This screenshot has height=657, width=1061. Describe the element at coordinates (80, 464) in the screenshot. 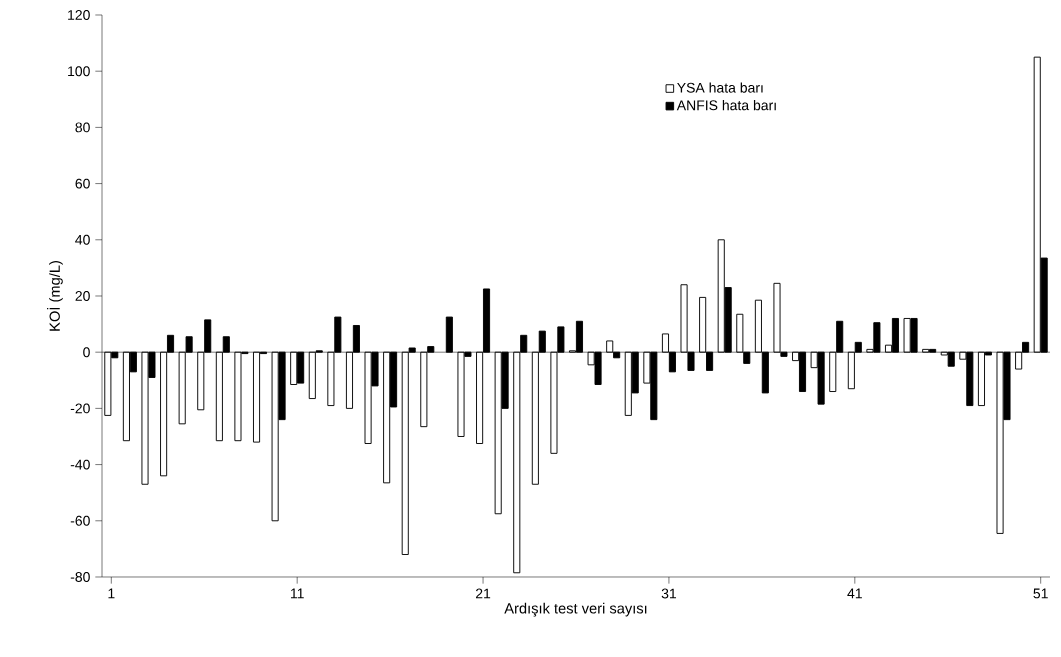

I see `y-tick-label: -40` at that location.